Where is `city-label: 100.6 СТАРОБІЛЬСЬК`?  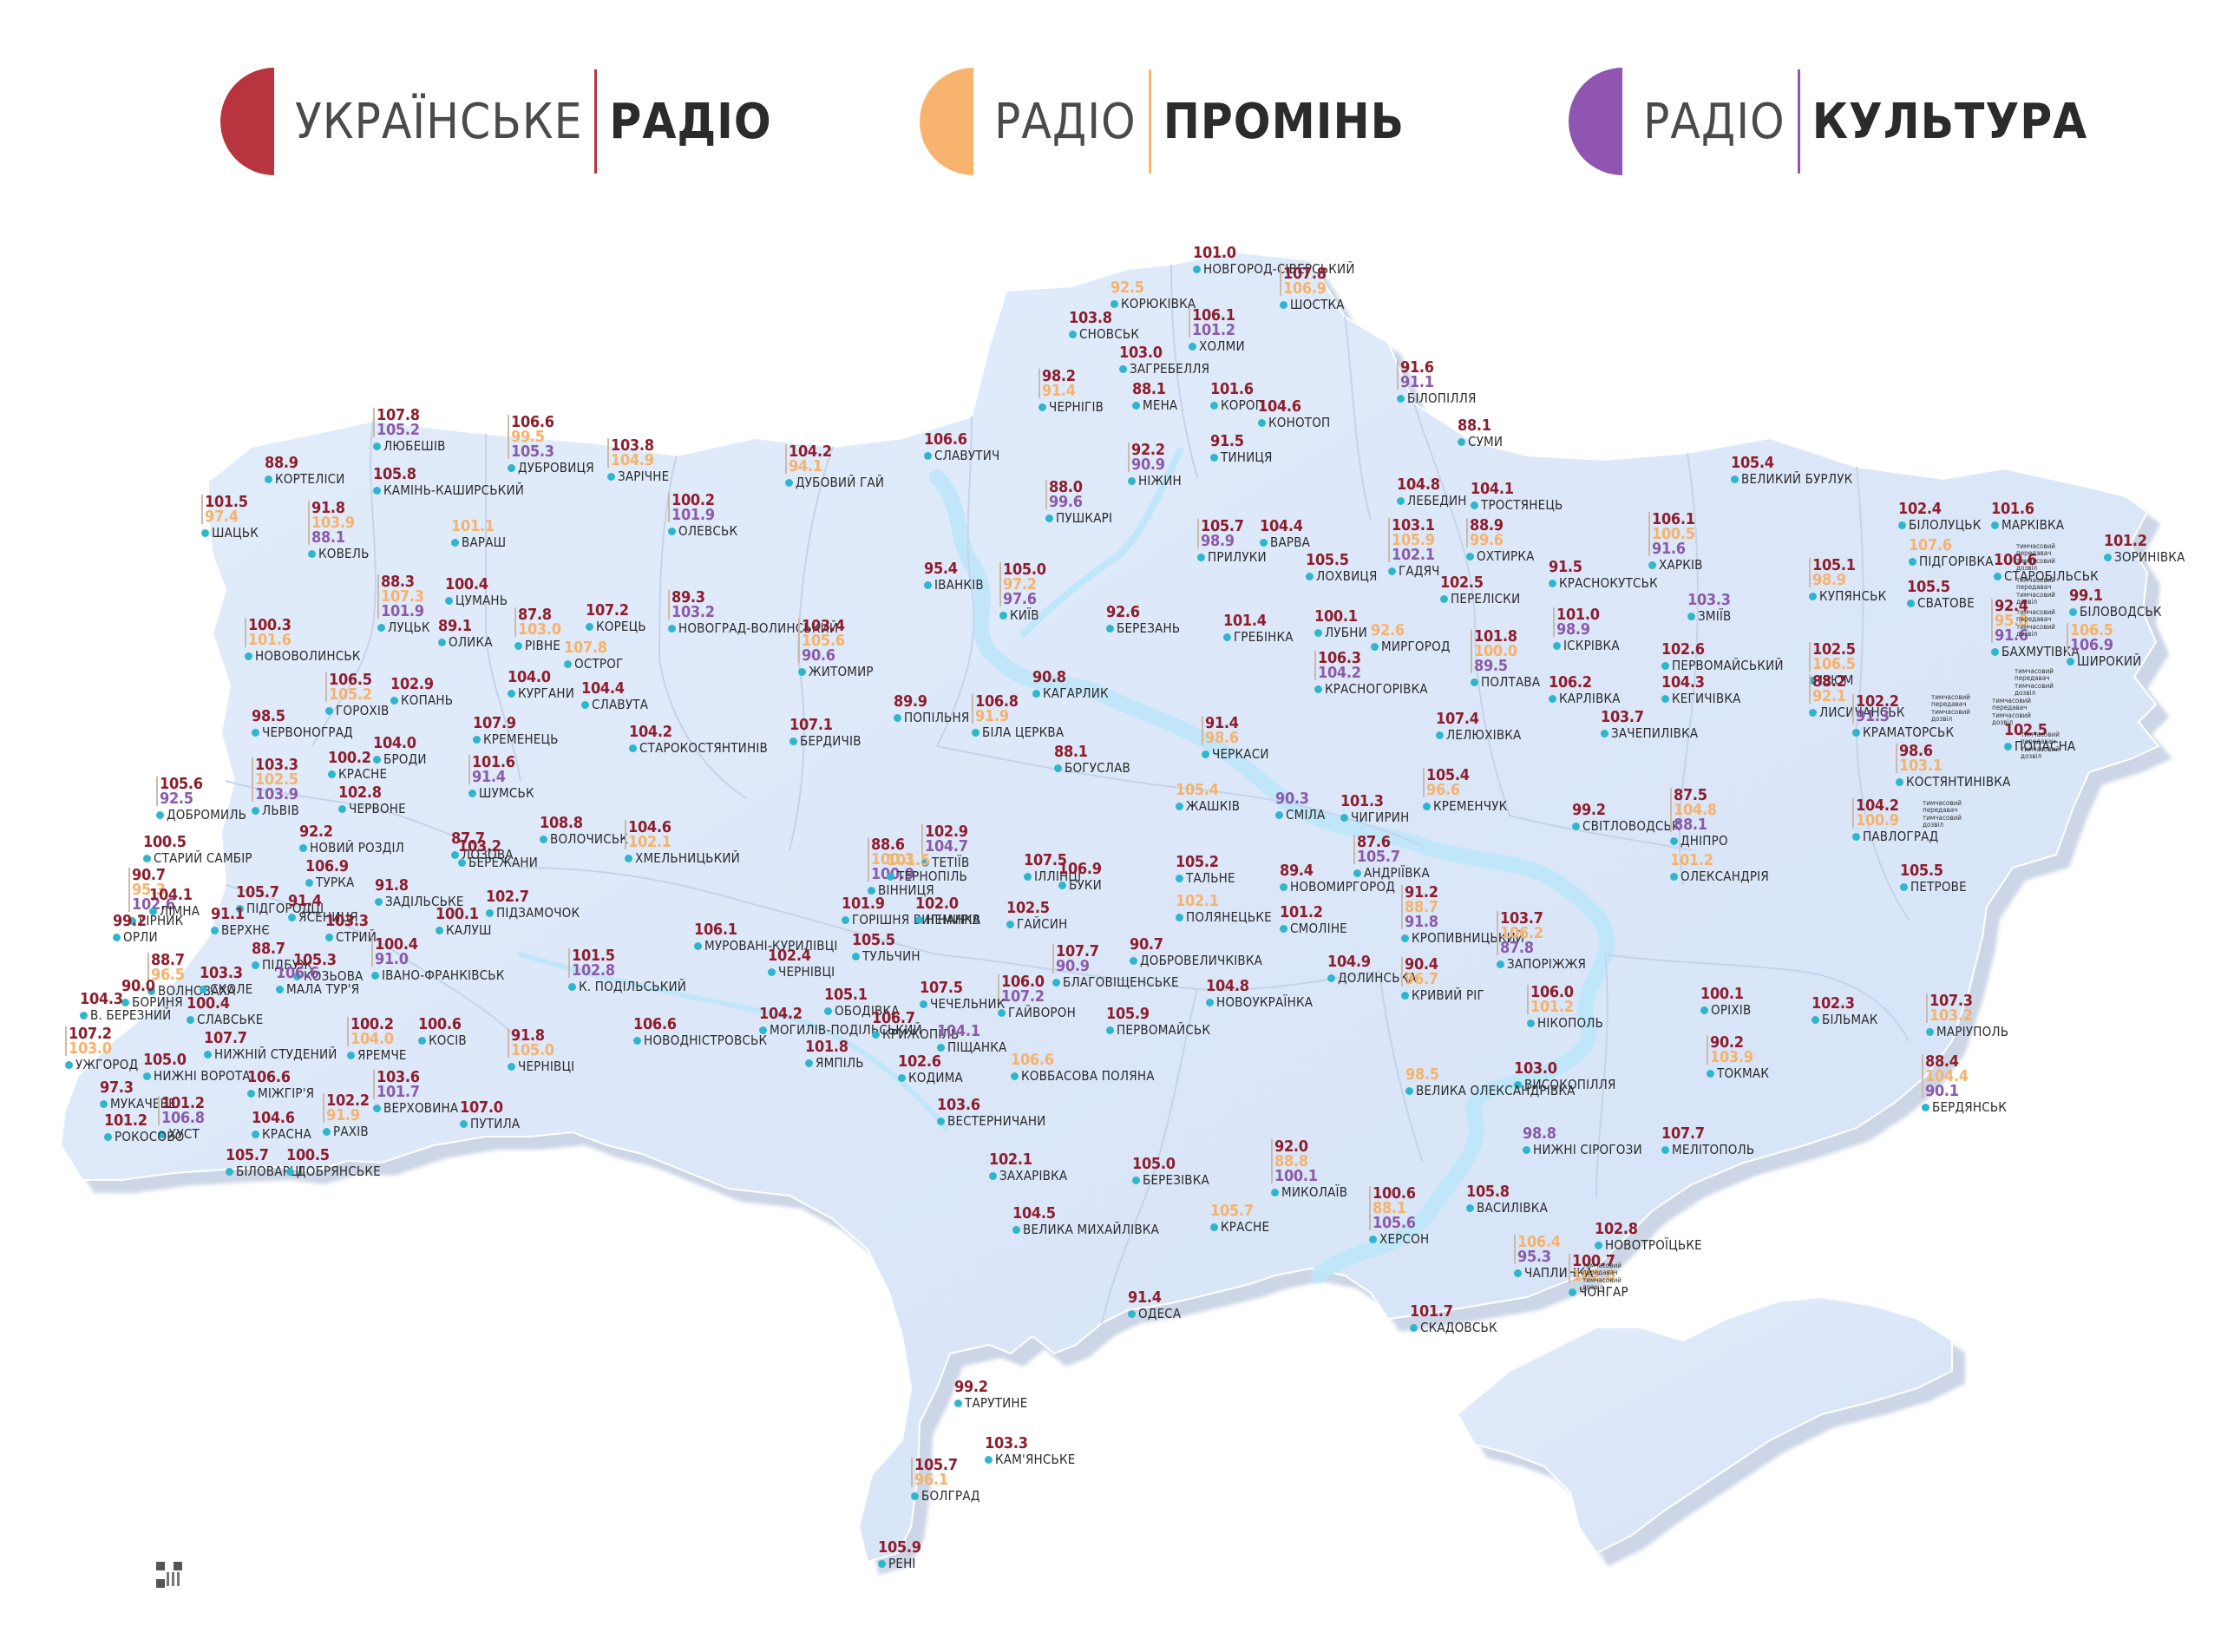 city-label: 100.6 СТАРОБІЛЬСЬК is located at coordinates (2046, 568).